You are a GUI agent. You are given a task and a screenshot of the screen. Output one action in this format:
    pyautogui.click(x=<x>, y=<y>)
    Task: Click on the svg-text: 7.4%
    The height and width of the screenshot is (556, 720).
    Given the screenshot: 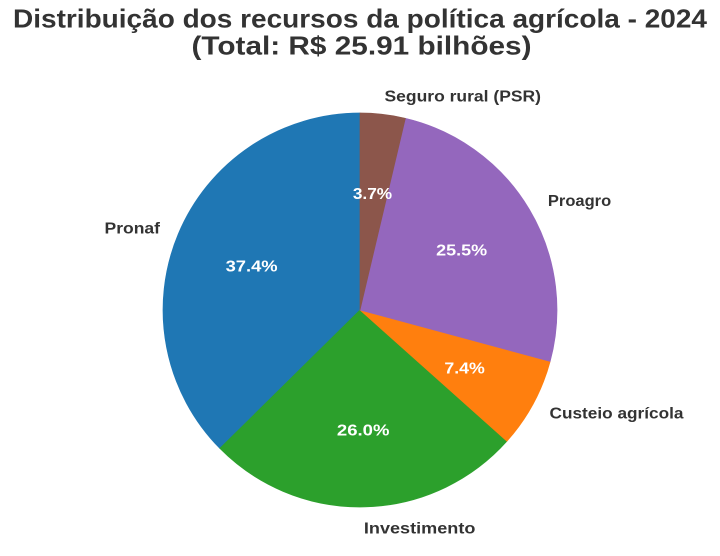 What is the action you would take?
    pyautogui.click(x=464, y=369)
    